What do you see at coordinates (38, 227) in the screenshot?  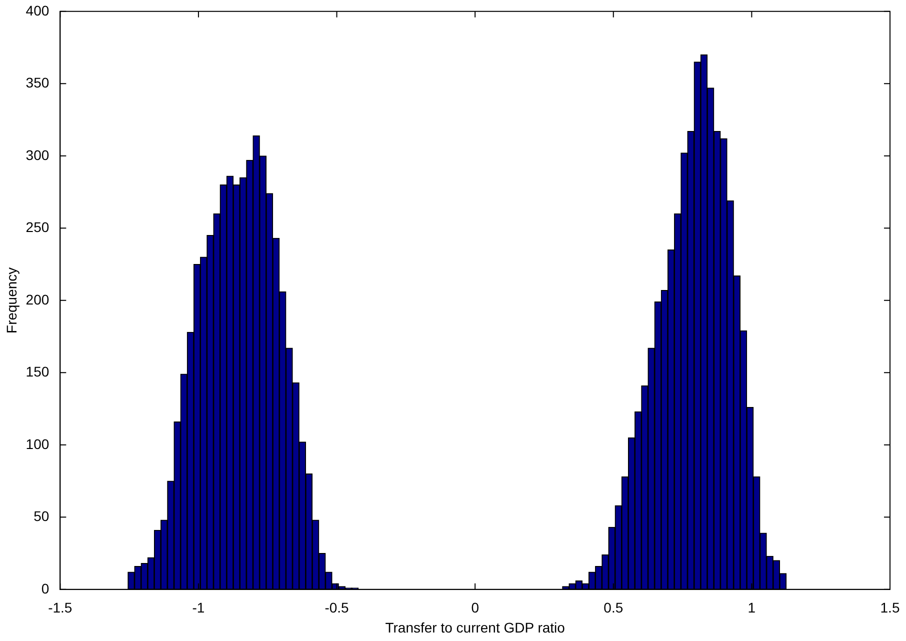 I see `y-tick-label: 250` at bounding box center [38, 227].